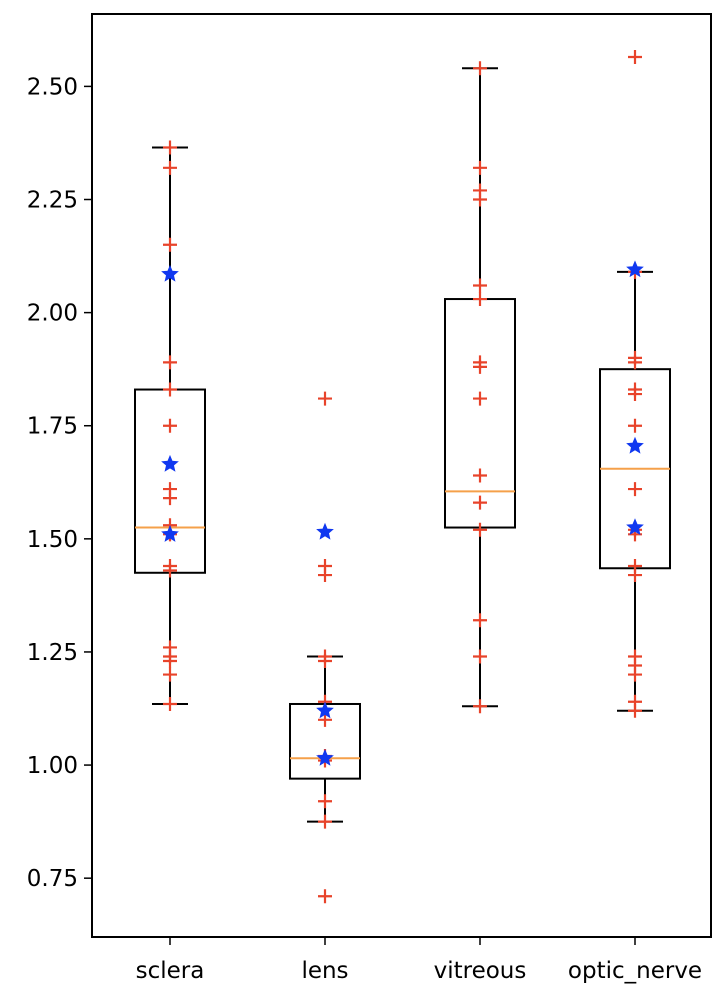 The image size is (722, 993). I want to click on x-tick-label: sclera, so click(170, 971).